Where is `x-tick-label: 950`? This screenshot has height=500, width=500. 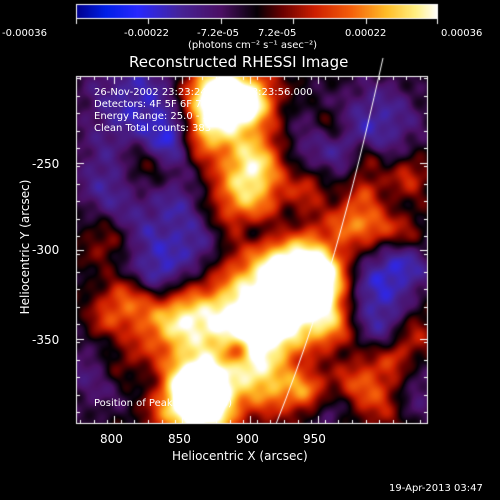 x-tick-label: 950 is located at coordinates (314, 439).